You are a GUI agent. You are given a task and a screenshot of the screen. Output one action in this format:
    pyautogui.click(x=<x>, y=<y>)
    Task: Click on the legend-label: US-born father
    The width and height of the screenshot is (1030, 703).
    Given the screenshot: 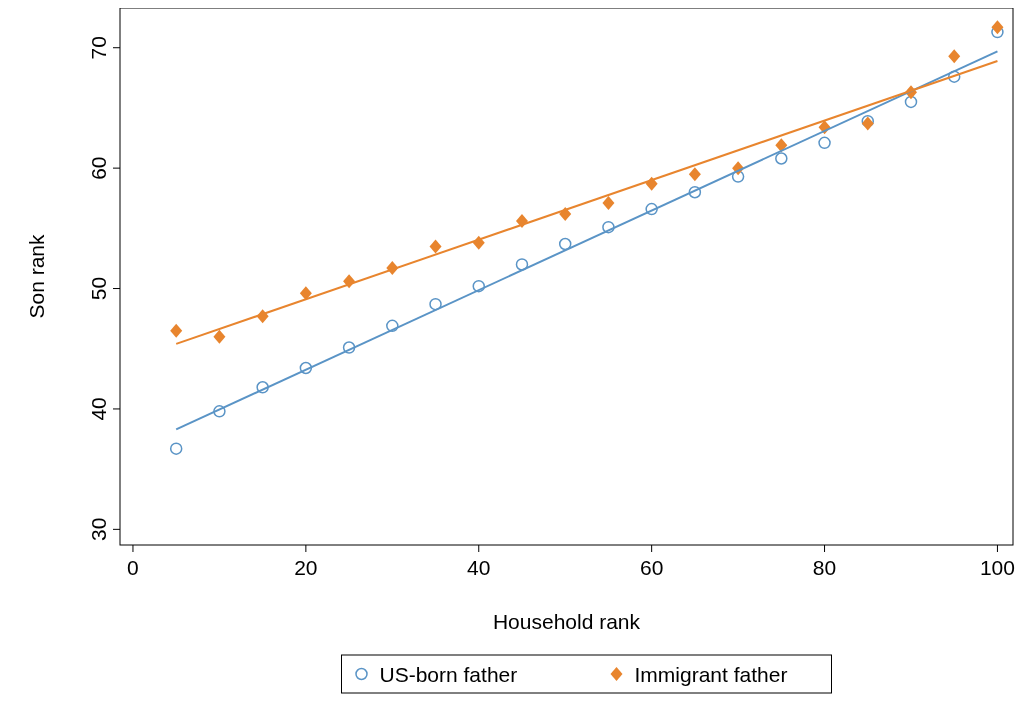 What is the action you would take?
    pyautogui.click(x=448, y=674)
    